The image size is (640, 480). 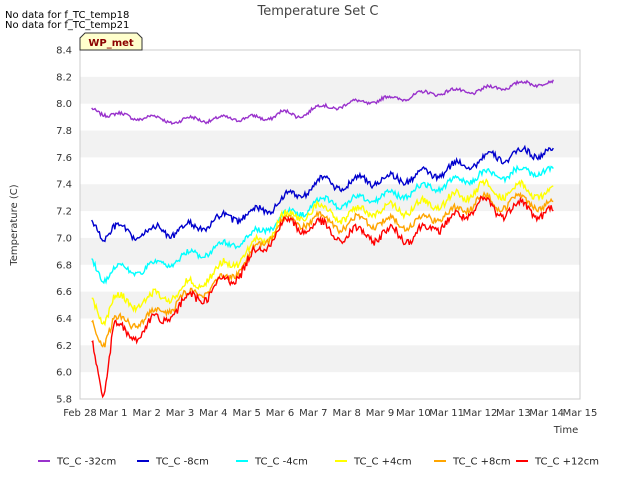 I want to click on x-tick-label: Mar 9, so click(x=380, y=413).